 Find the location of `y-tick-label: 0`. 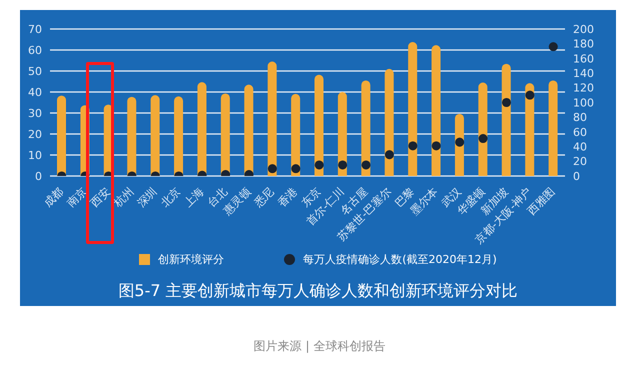

y-tick-label: 0 is located at coordinates (38, 176).